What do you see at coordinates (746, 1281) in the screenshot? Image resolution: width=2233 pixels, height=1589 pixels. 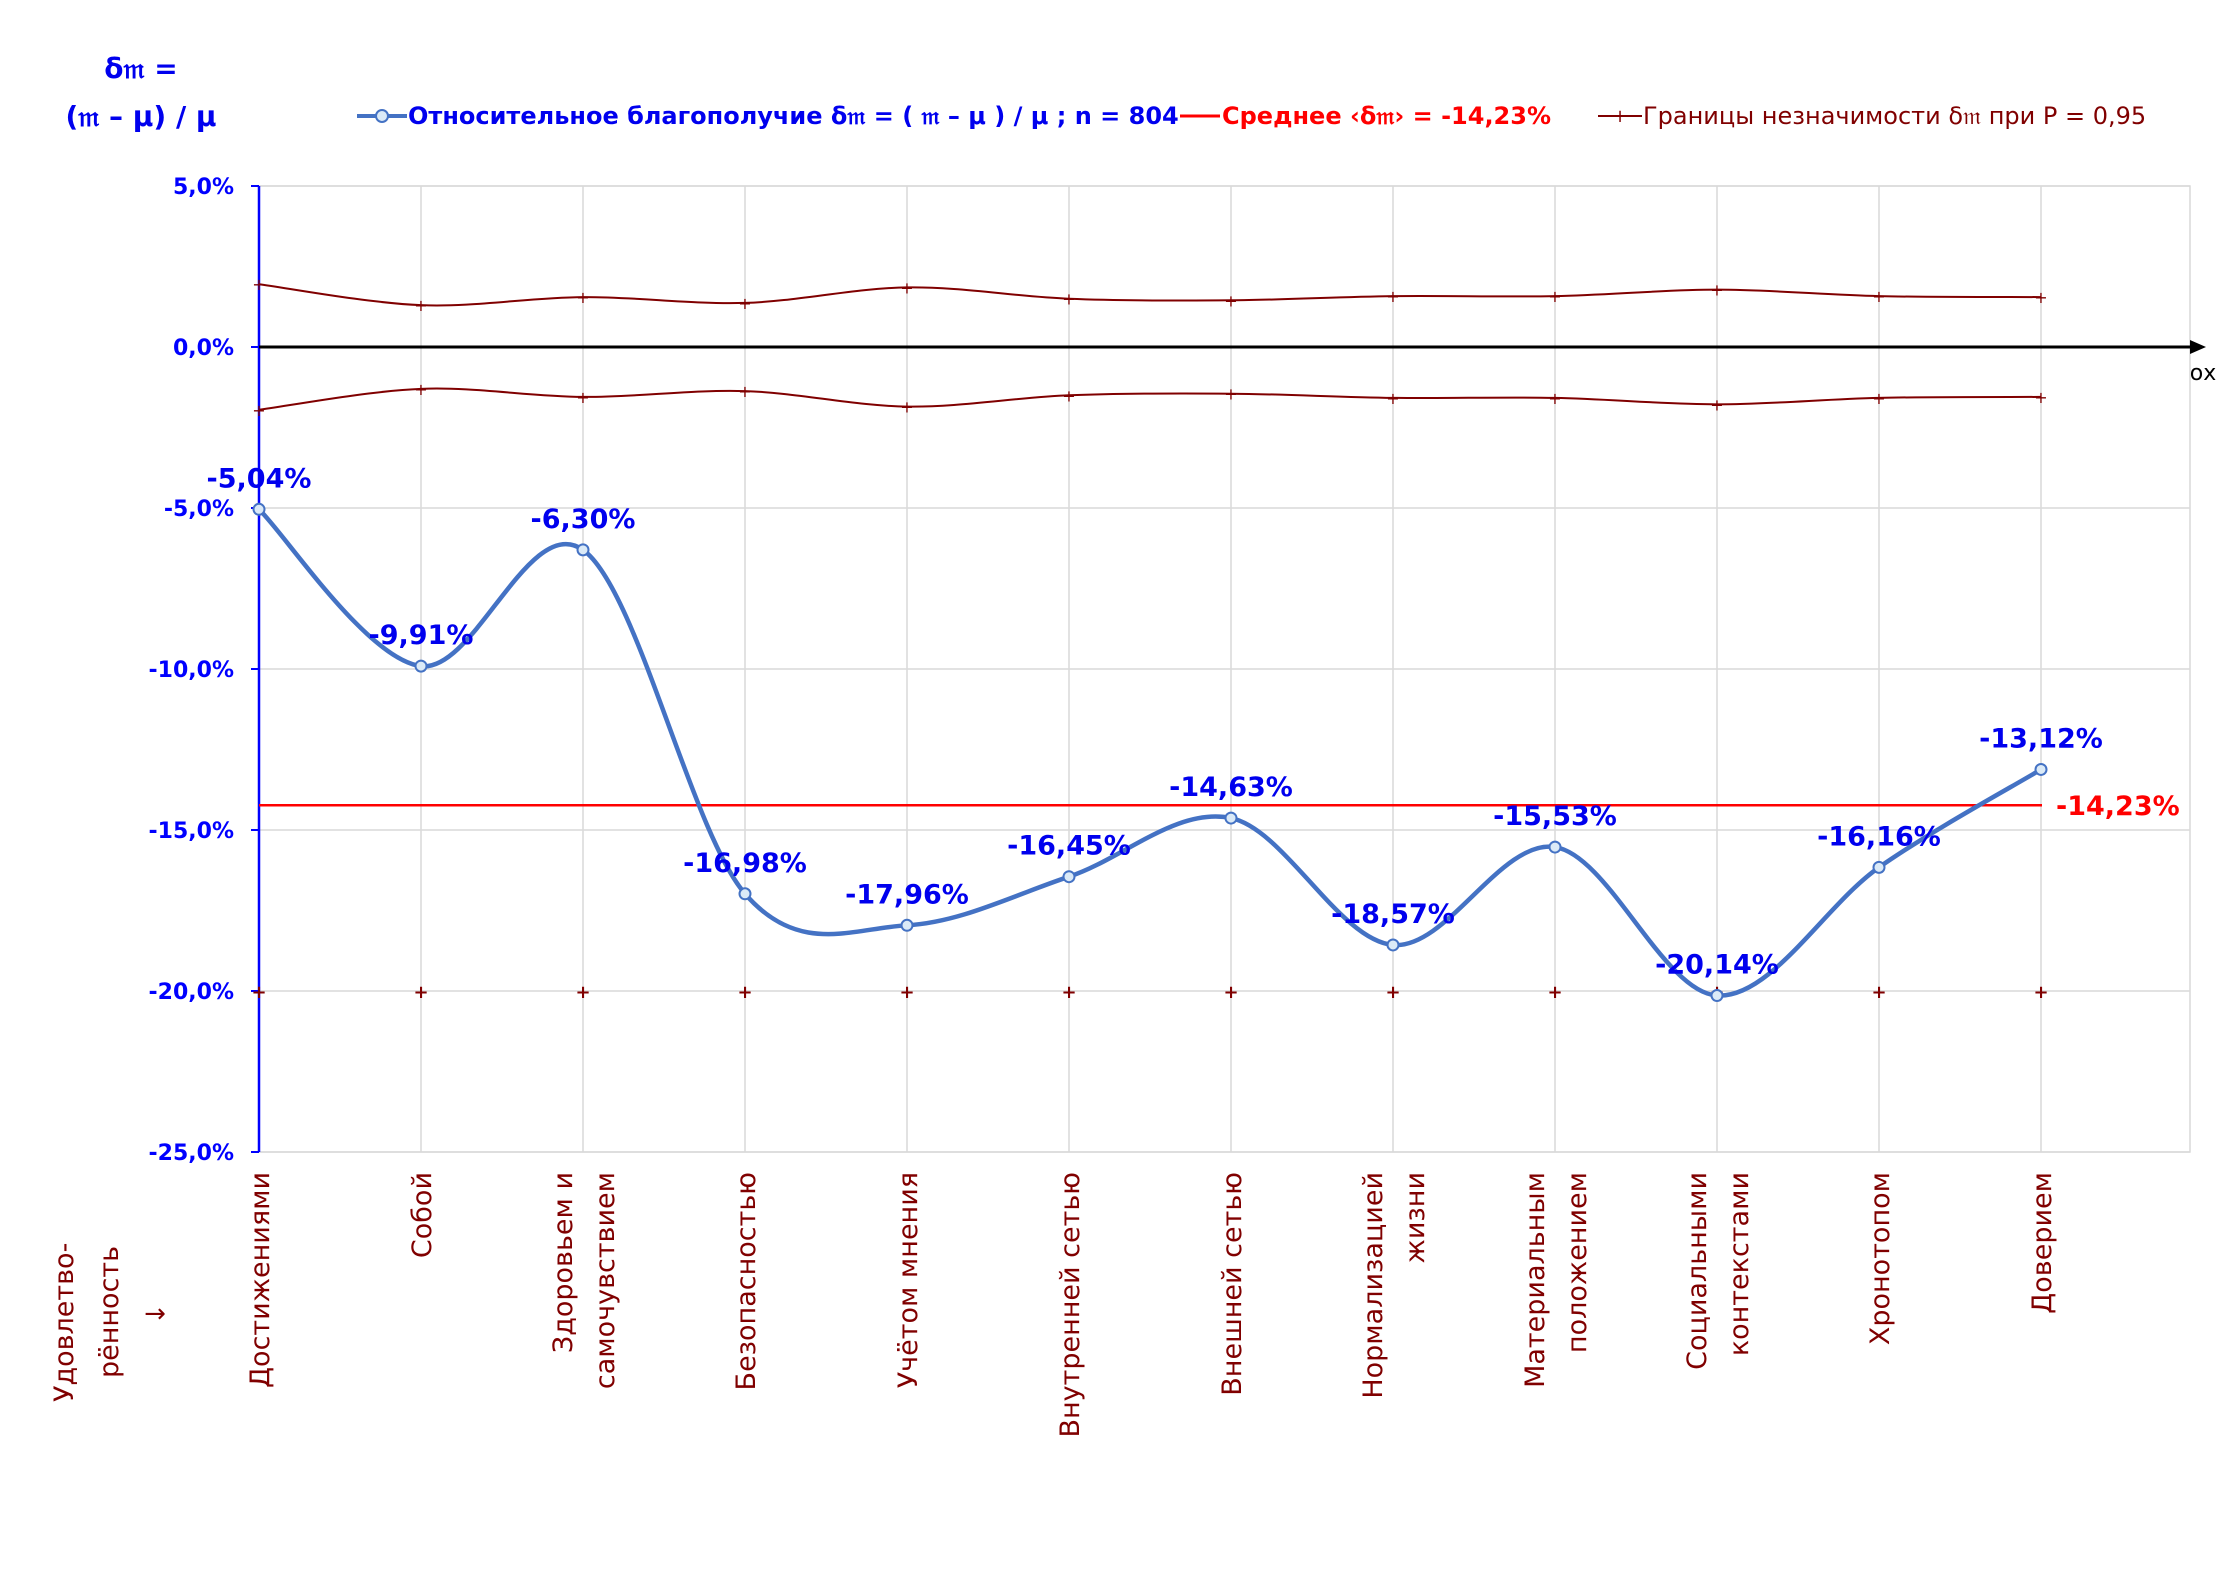 I see `x-category-label-line: Безопасностью` at bounding box center [746, 1281].